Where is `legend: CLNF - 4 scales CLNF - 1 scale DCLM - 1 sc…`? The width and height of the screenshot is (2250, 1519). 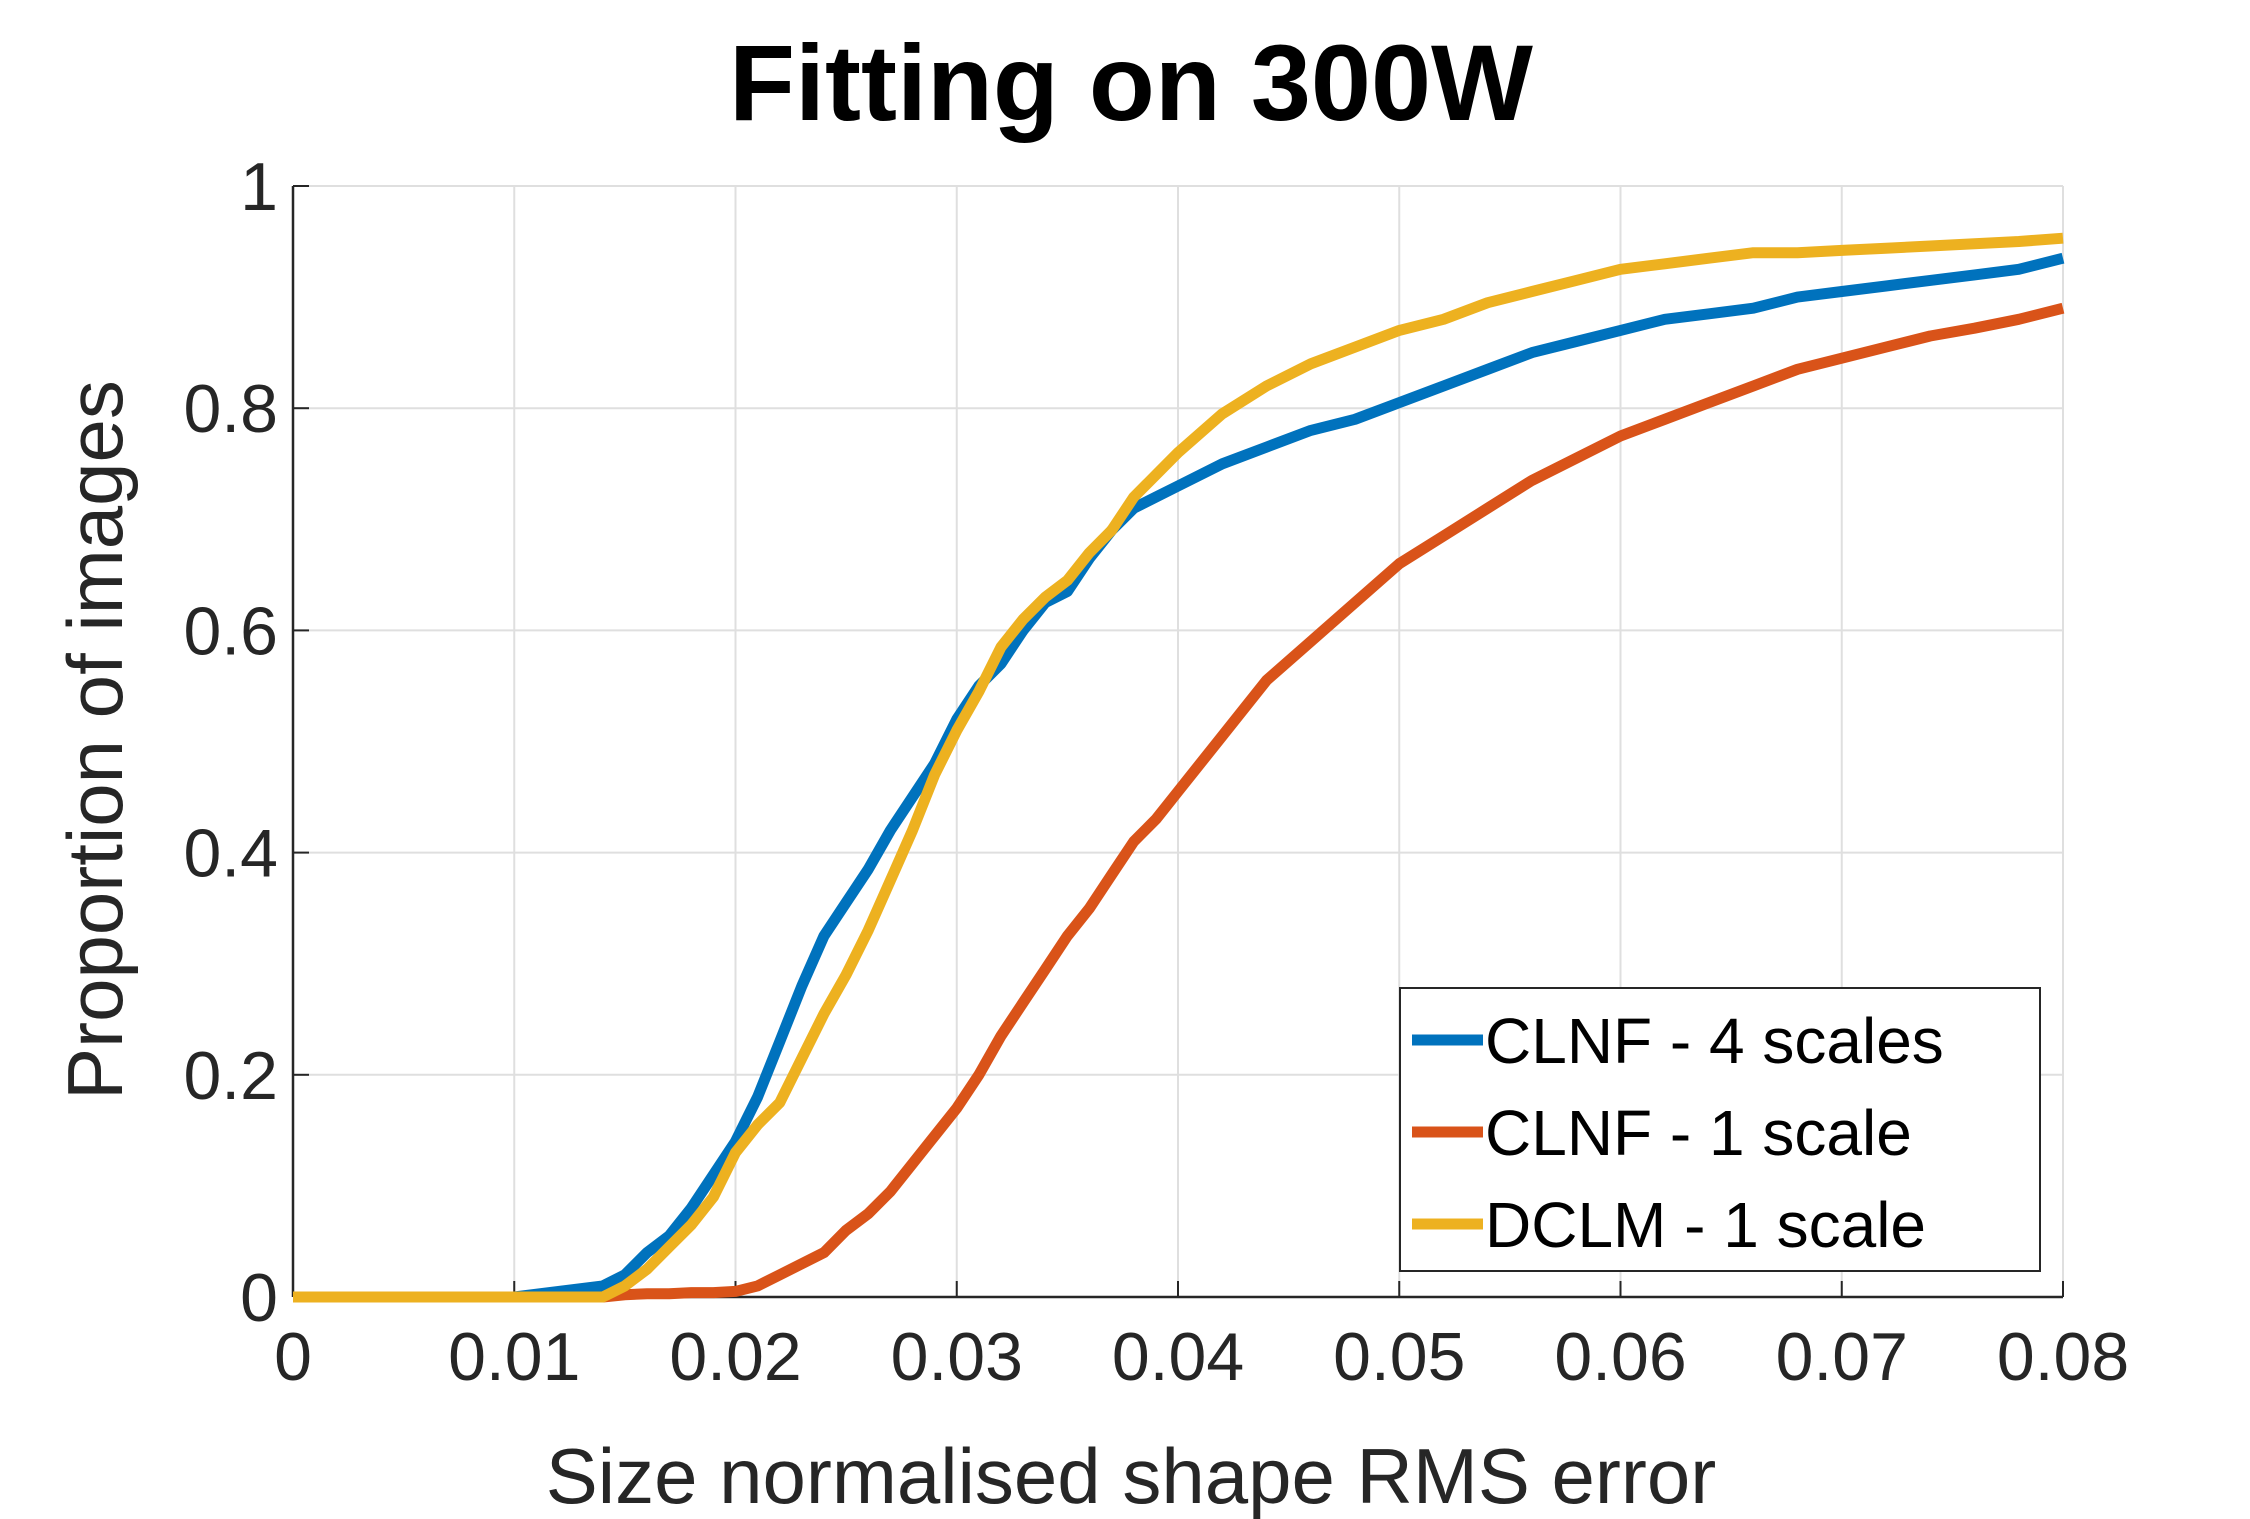
legend: CLNF - 4 scales CLNF - 1 scale DCLM - 1 sc… is located at coordinates (1720, 1129).